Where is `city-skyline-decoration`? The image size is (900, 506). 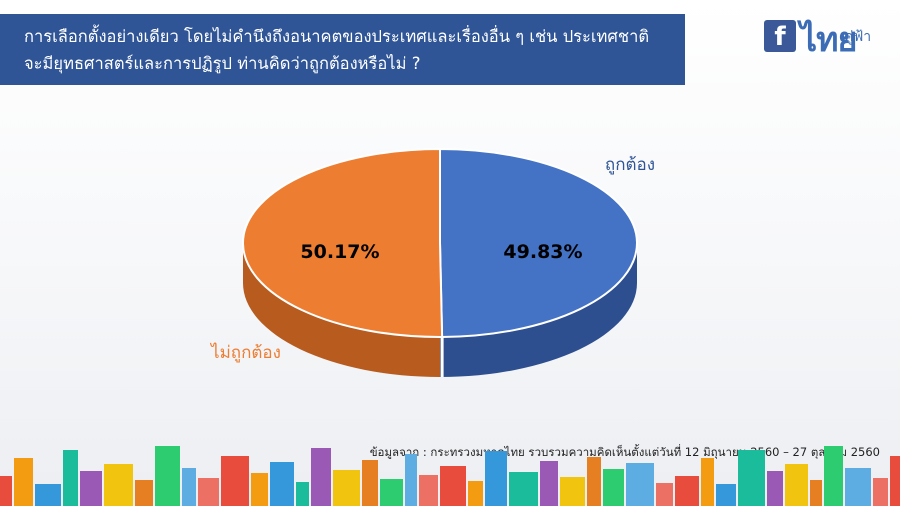 city-skyline-decoration is located at coordinates (450, 476).